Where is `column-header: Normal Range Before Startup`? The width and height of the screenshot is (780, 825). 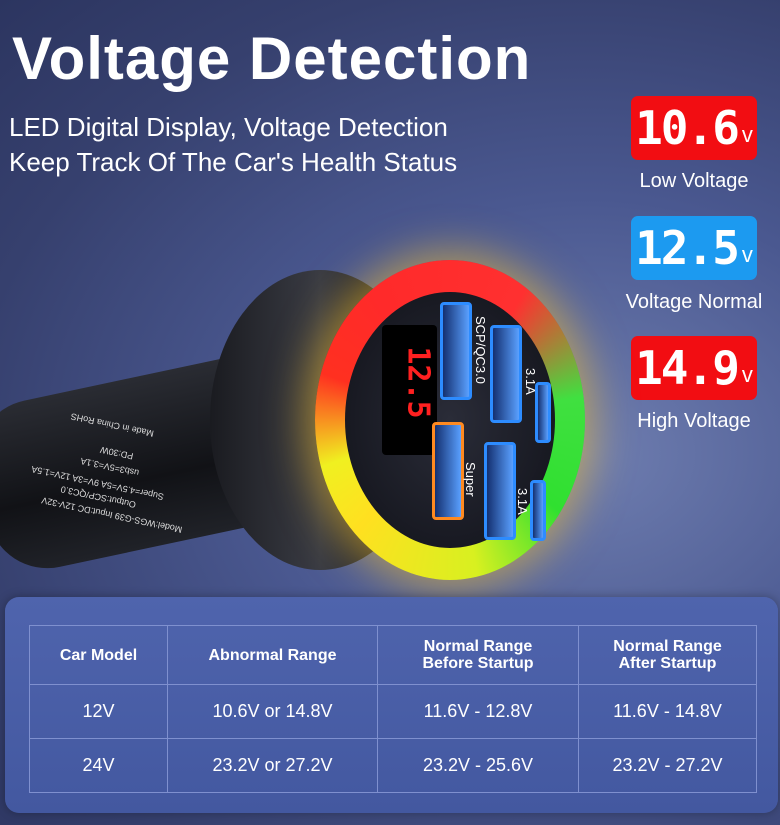 column-header: Normal Range Before Startup is located at coordinates (478, 655).